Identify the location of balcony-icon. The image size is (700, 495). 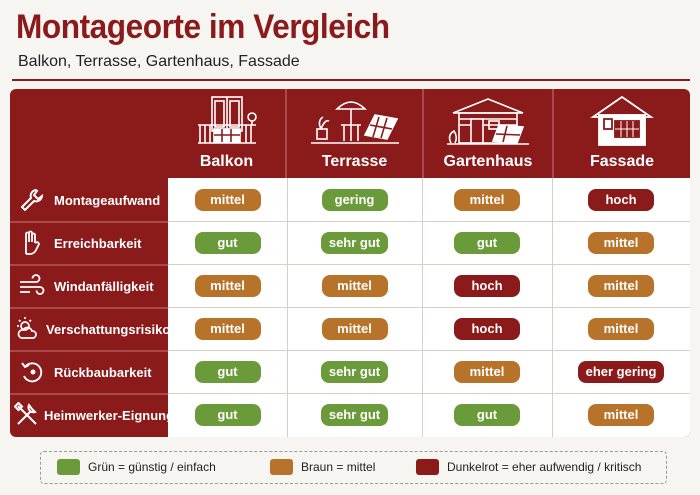
(226, 121).